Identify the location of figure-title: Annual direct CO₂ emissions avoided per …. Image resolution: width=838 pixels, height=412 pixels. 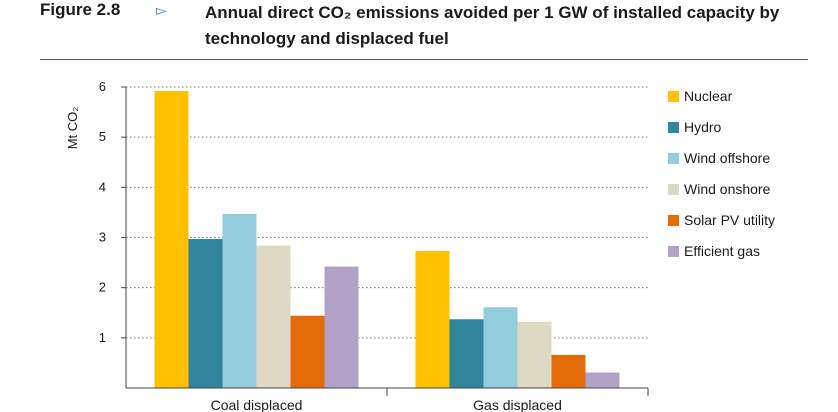
(492, 25).